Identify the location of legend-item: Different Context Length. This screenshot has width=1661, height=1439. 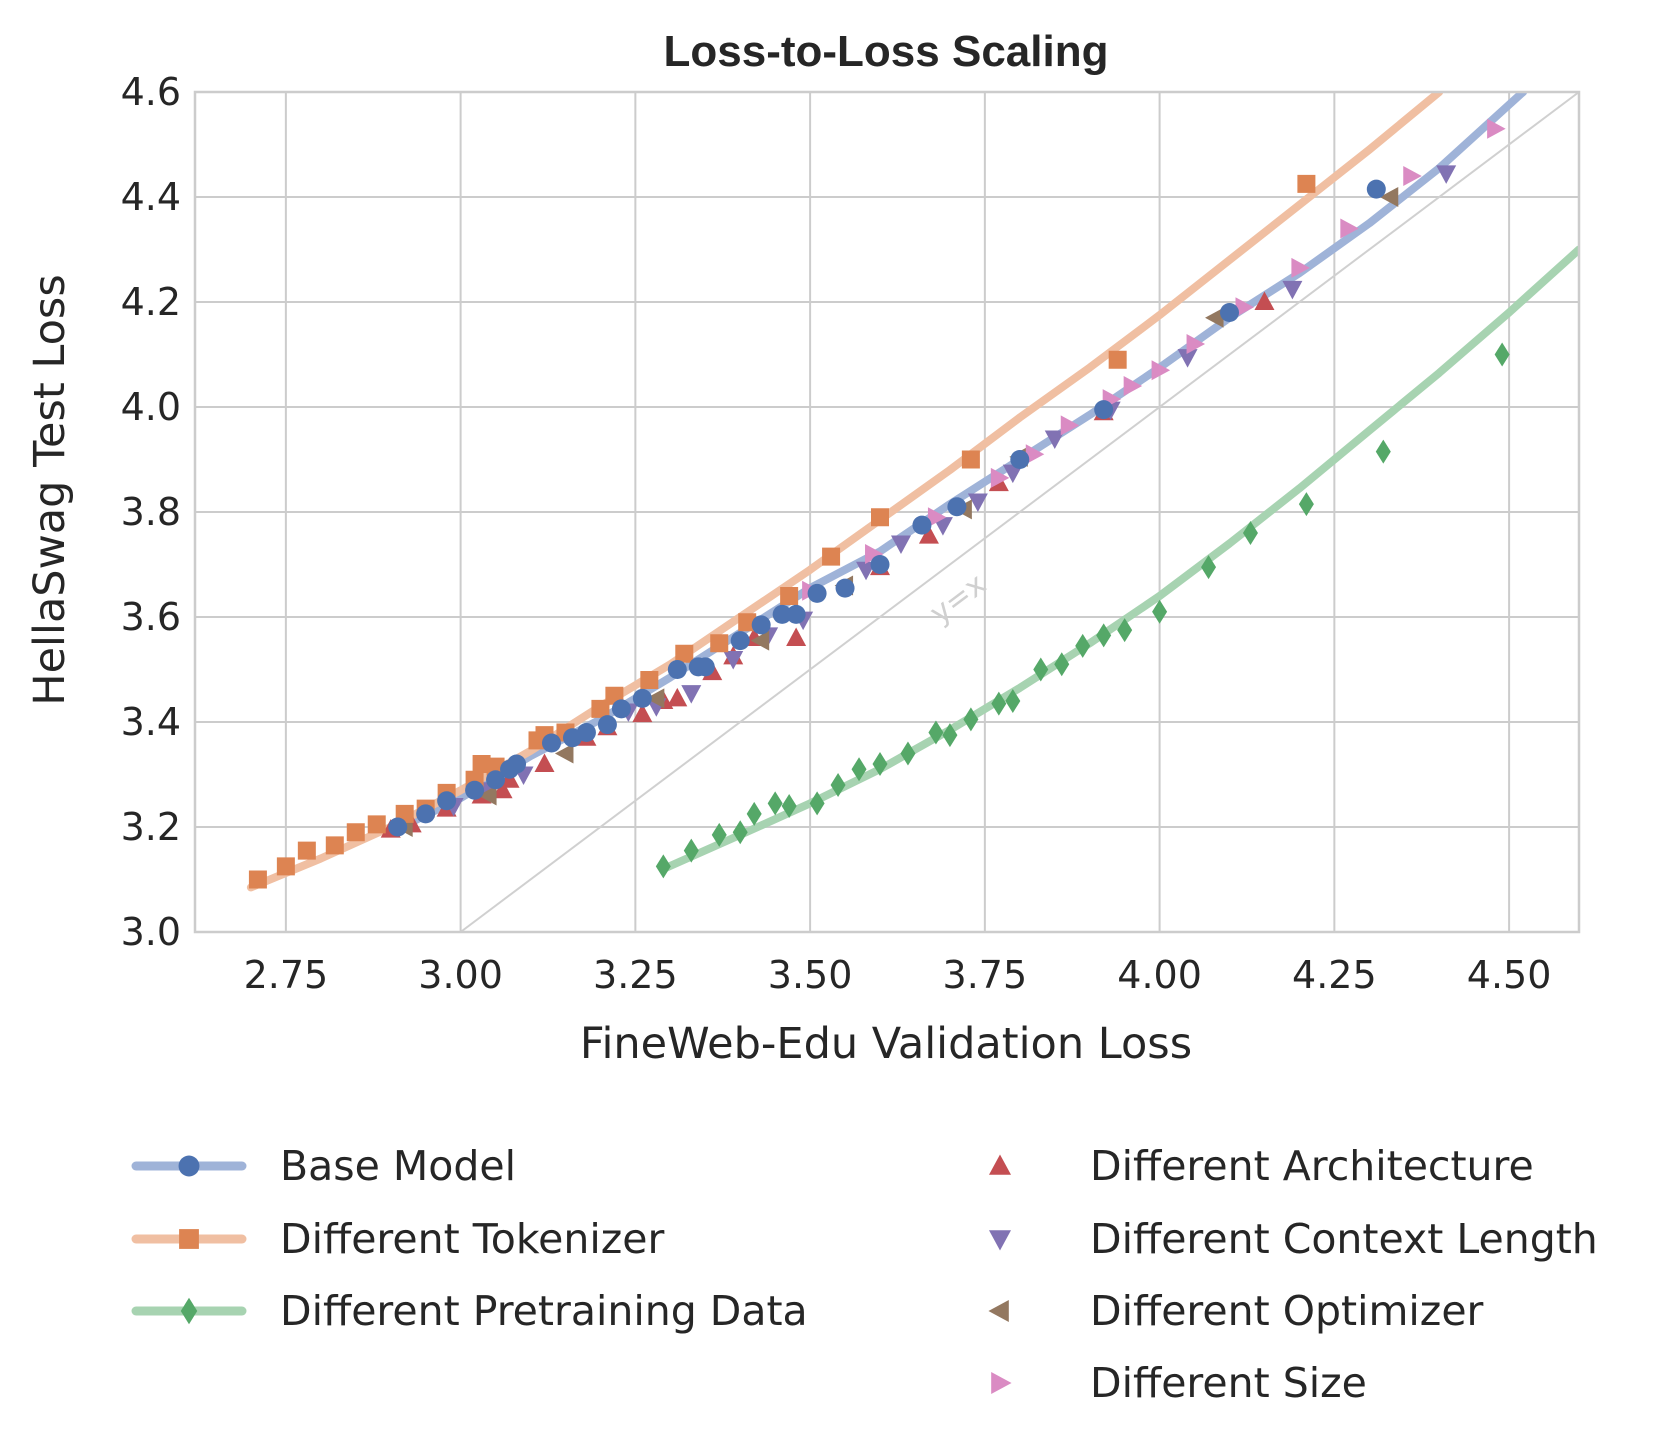
(1293, 1239).